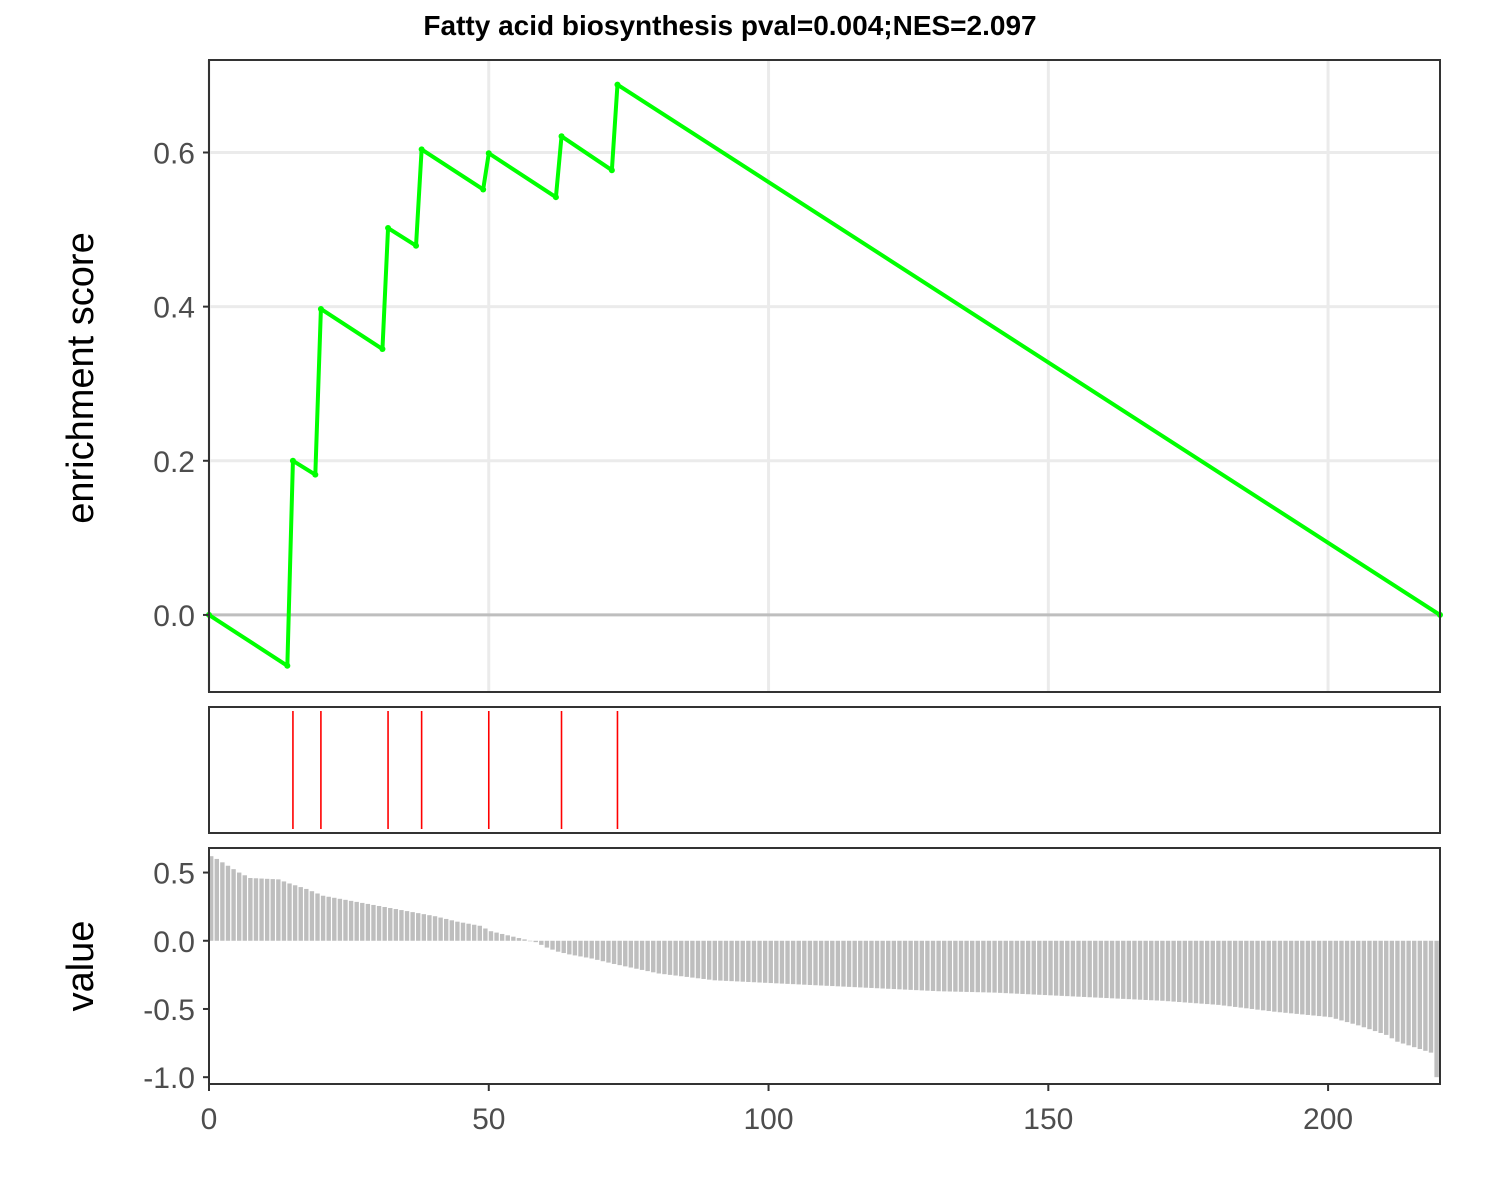 This screenshot has height=1200, width=1500. What do you see at coordinates (174, 153) in the screenshot?
I see `y-tick-label: 0.6` at bounding box center [174, 153].